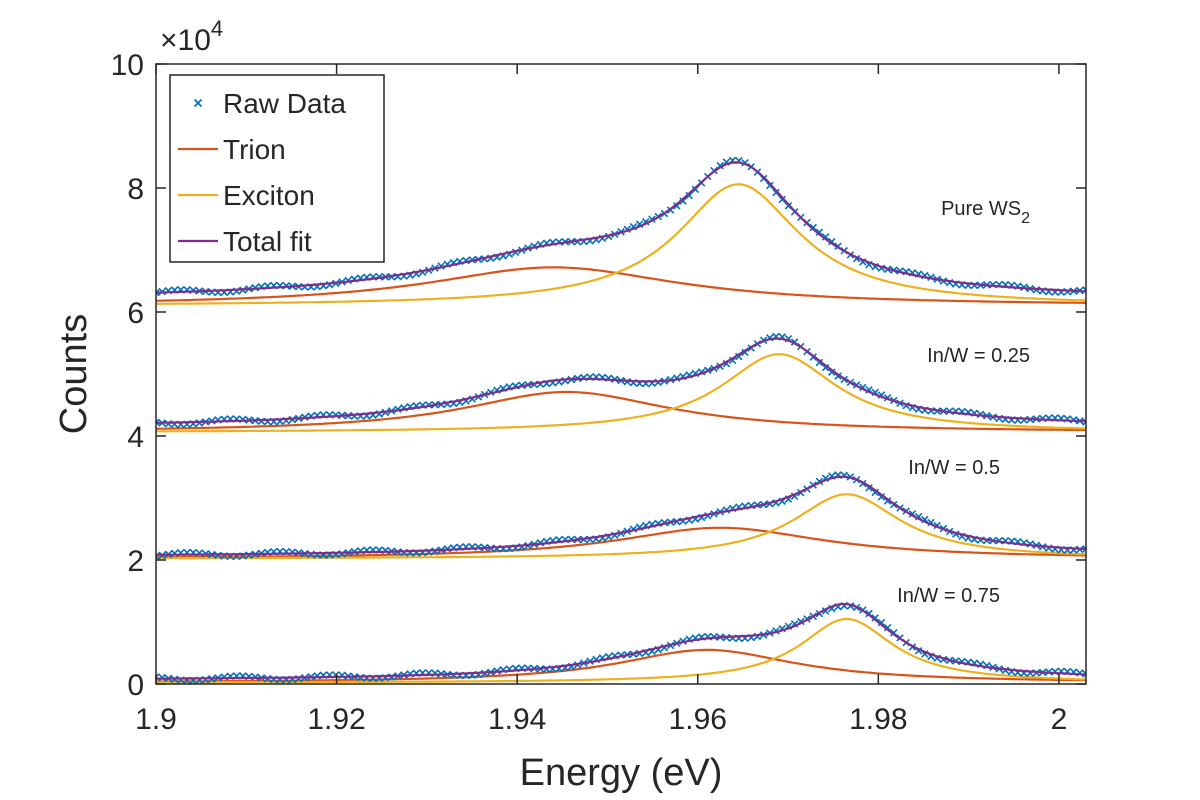 Image resolution: width=1200 pixels, height=800 pixels. I want to click on legend-entry: Exciton, so click(246, 195).